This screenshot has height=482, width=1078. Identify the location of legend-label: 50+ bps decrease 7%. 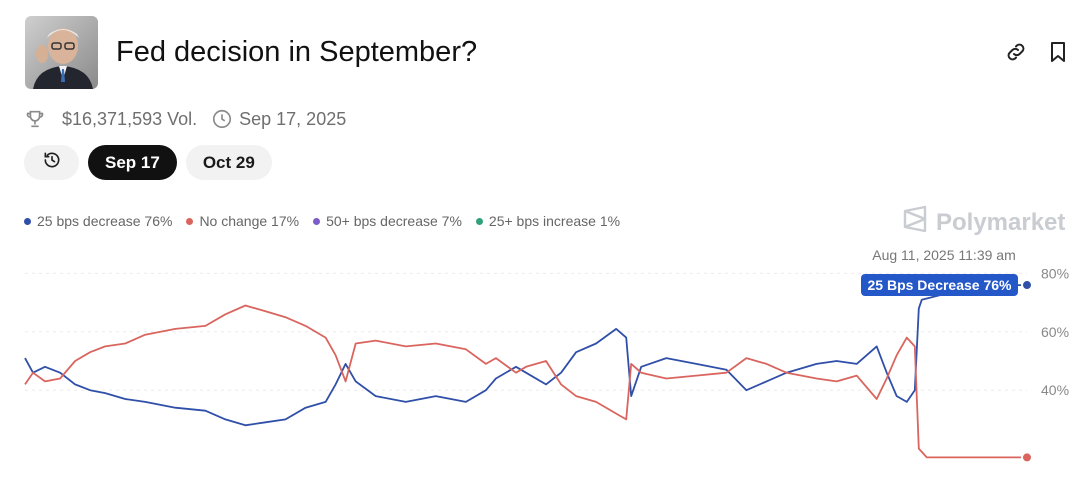
(394, 221).